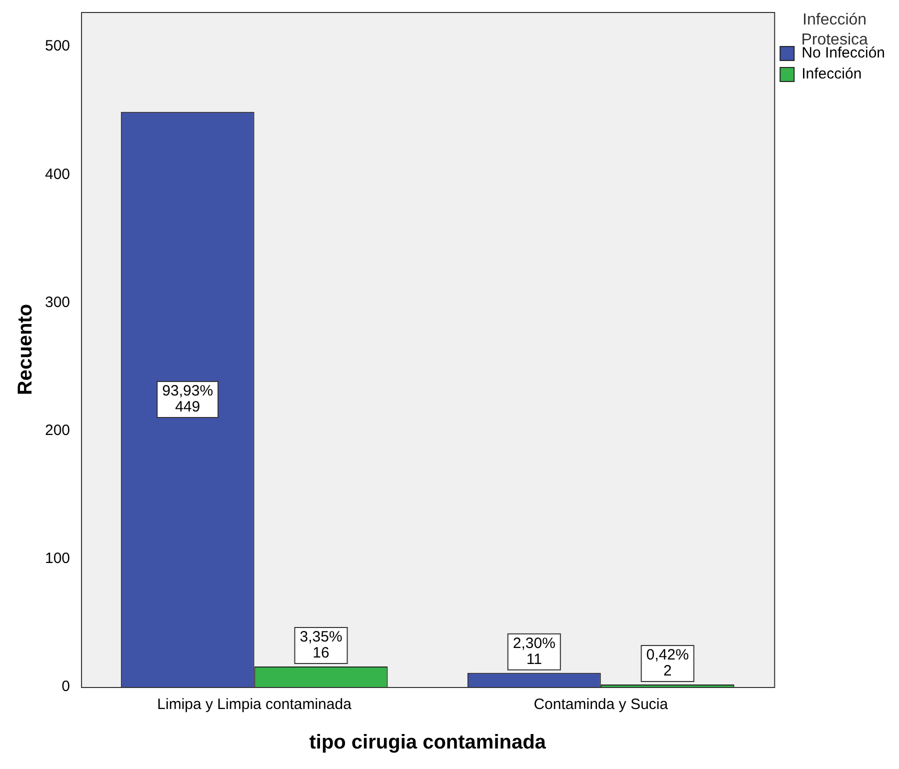  What do you see at coordinates (57, 174) in the screenshot?
I see `y-tick-label: 400` at bounding box center [57, 174].